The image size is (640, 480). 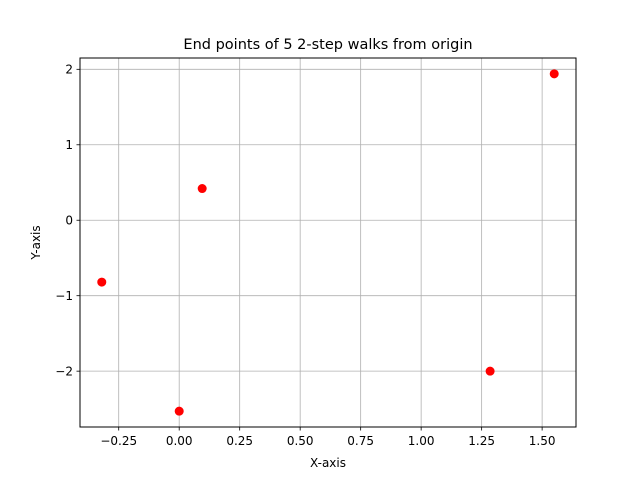 I want to click on y-tick-label: 2, so click(x=69, y=70).